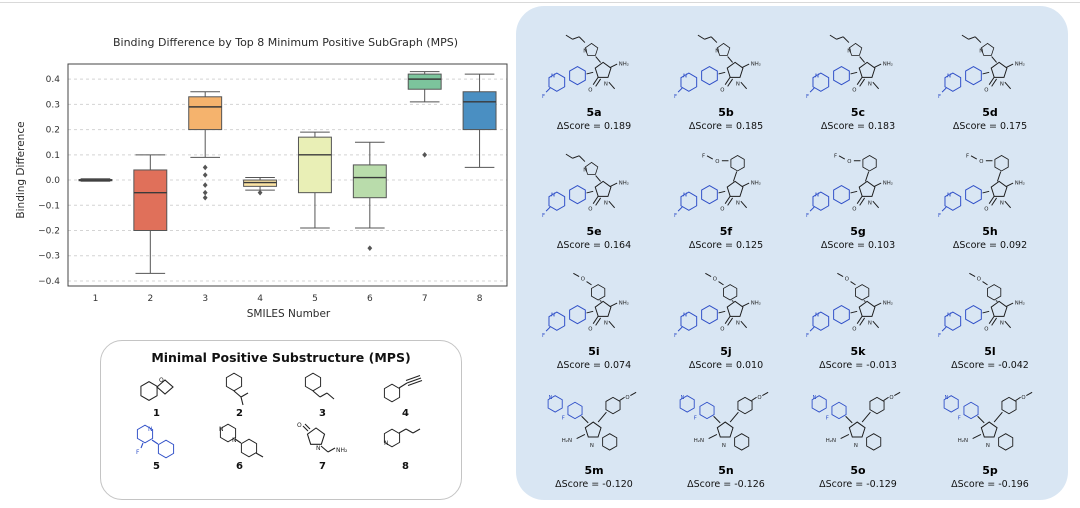 This screenshot has width=1080, height=508. Describe the element at coordinates (594, 484) in the screenshot. I see `molecule-score: ΔScore = -0.120` at that location.